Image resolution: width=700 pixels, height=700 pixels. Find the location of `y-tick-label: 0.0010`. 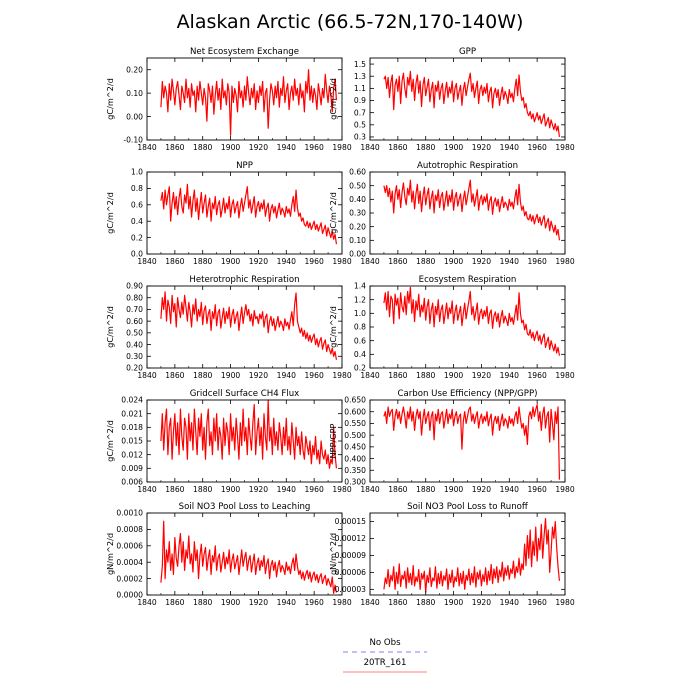

y-tick-label: 0.0010 is located at coordinates (129, 513).